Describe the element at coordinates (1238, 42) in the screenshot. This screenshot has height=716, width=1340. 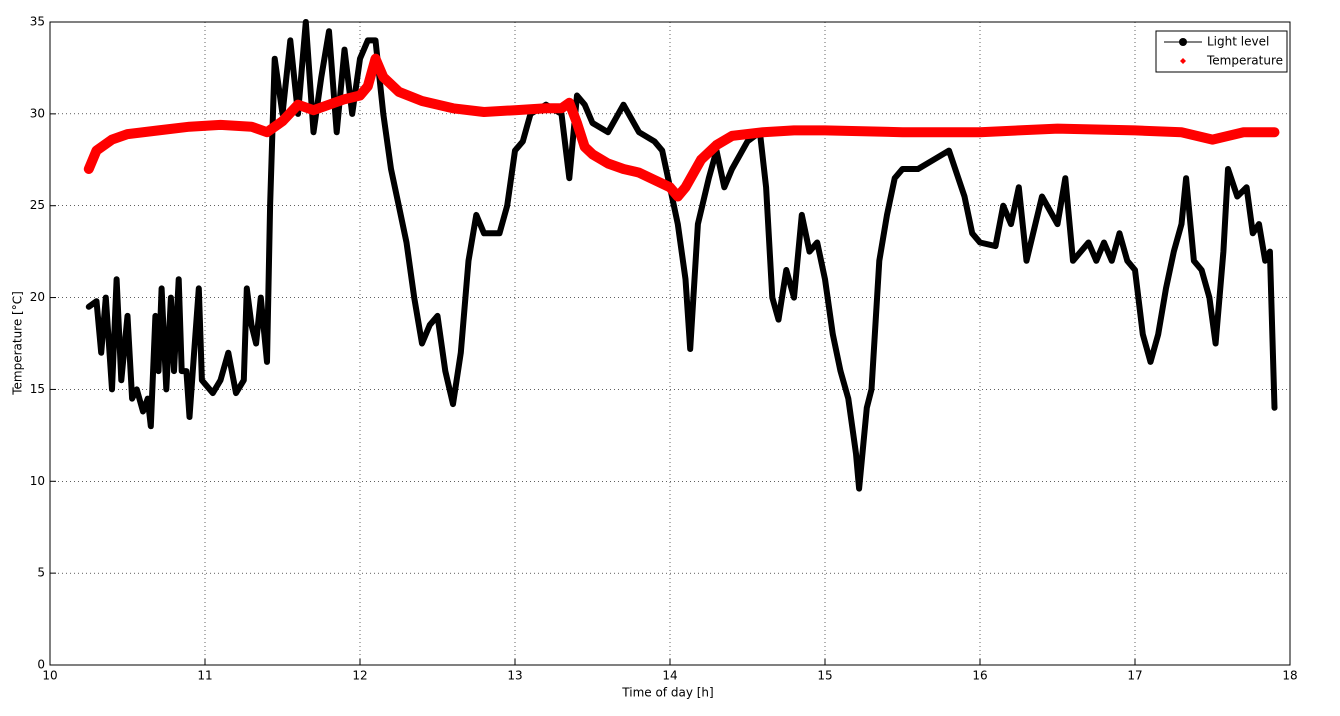
I see `legend-label: Light level` at that location.